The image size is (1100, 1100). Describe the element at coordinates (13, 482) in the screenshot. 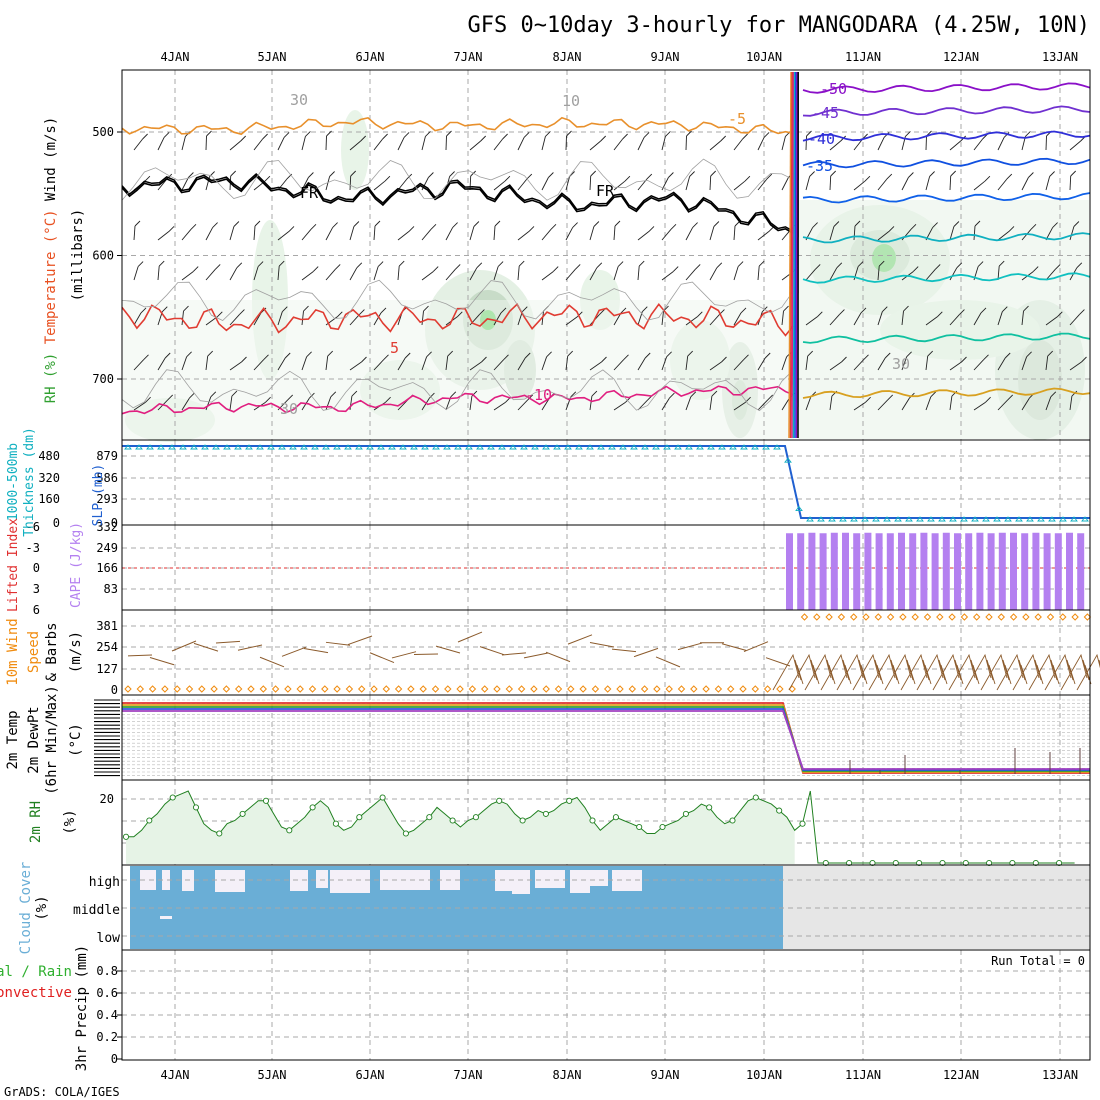

I see `y-axis-label: 1000-500mb` at that location.